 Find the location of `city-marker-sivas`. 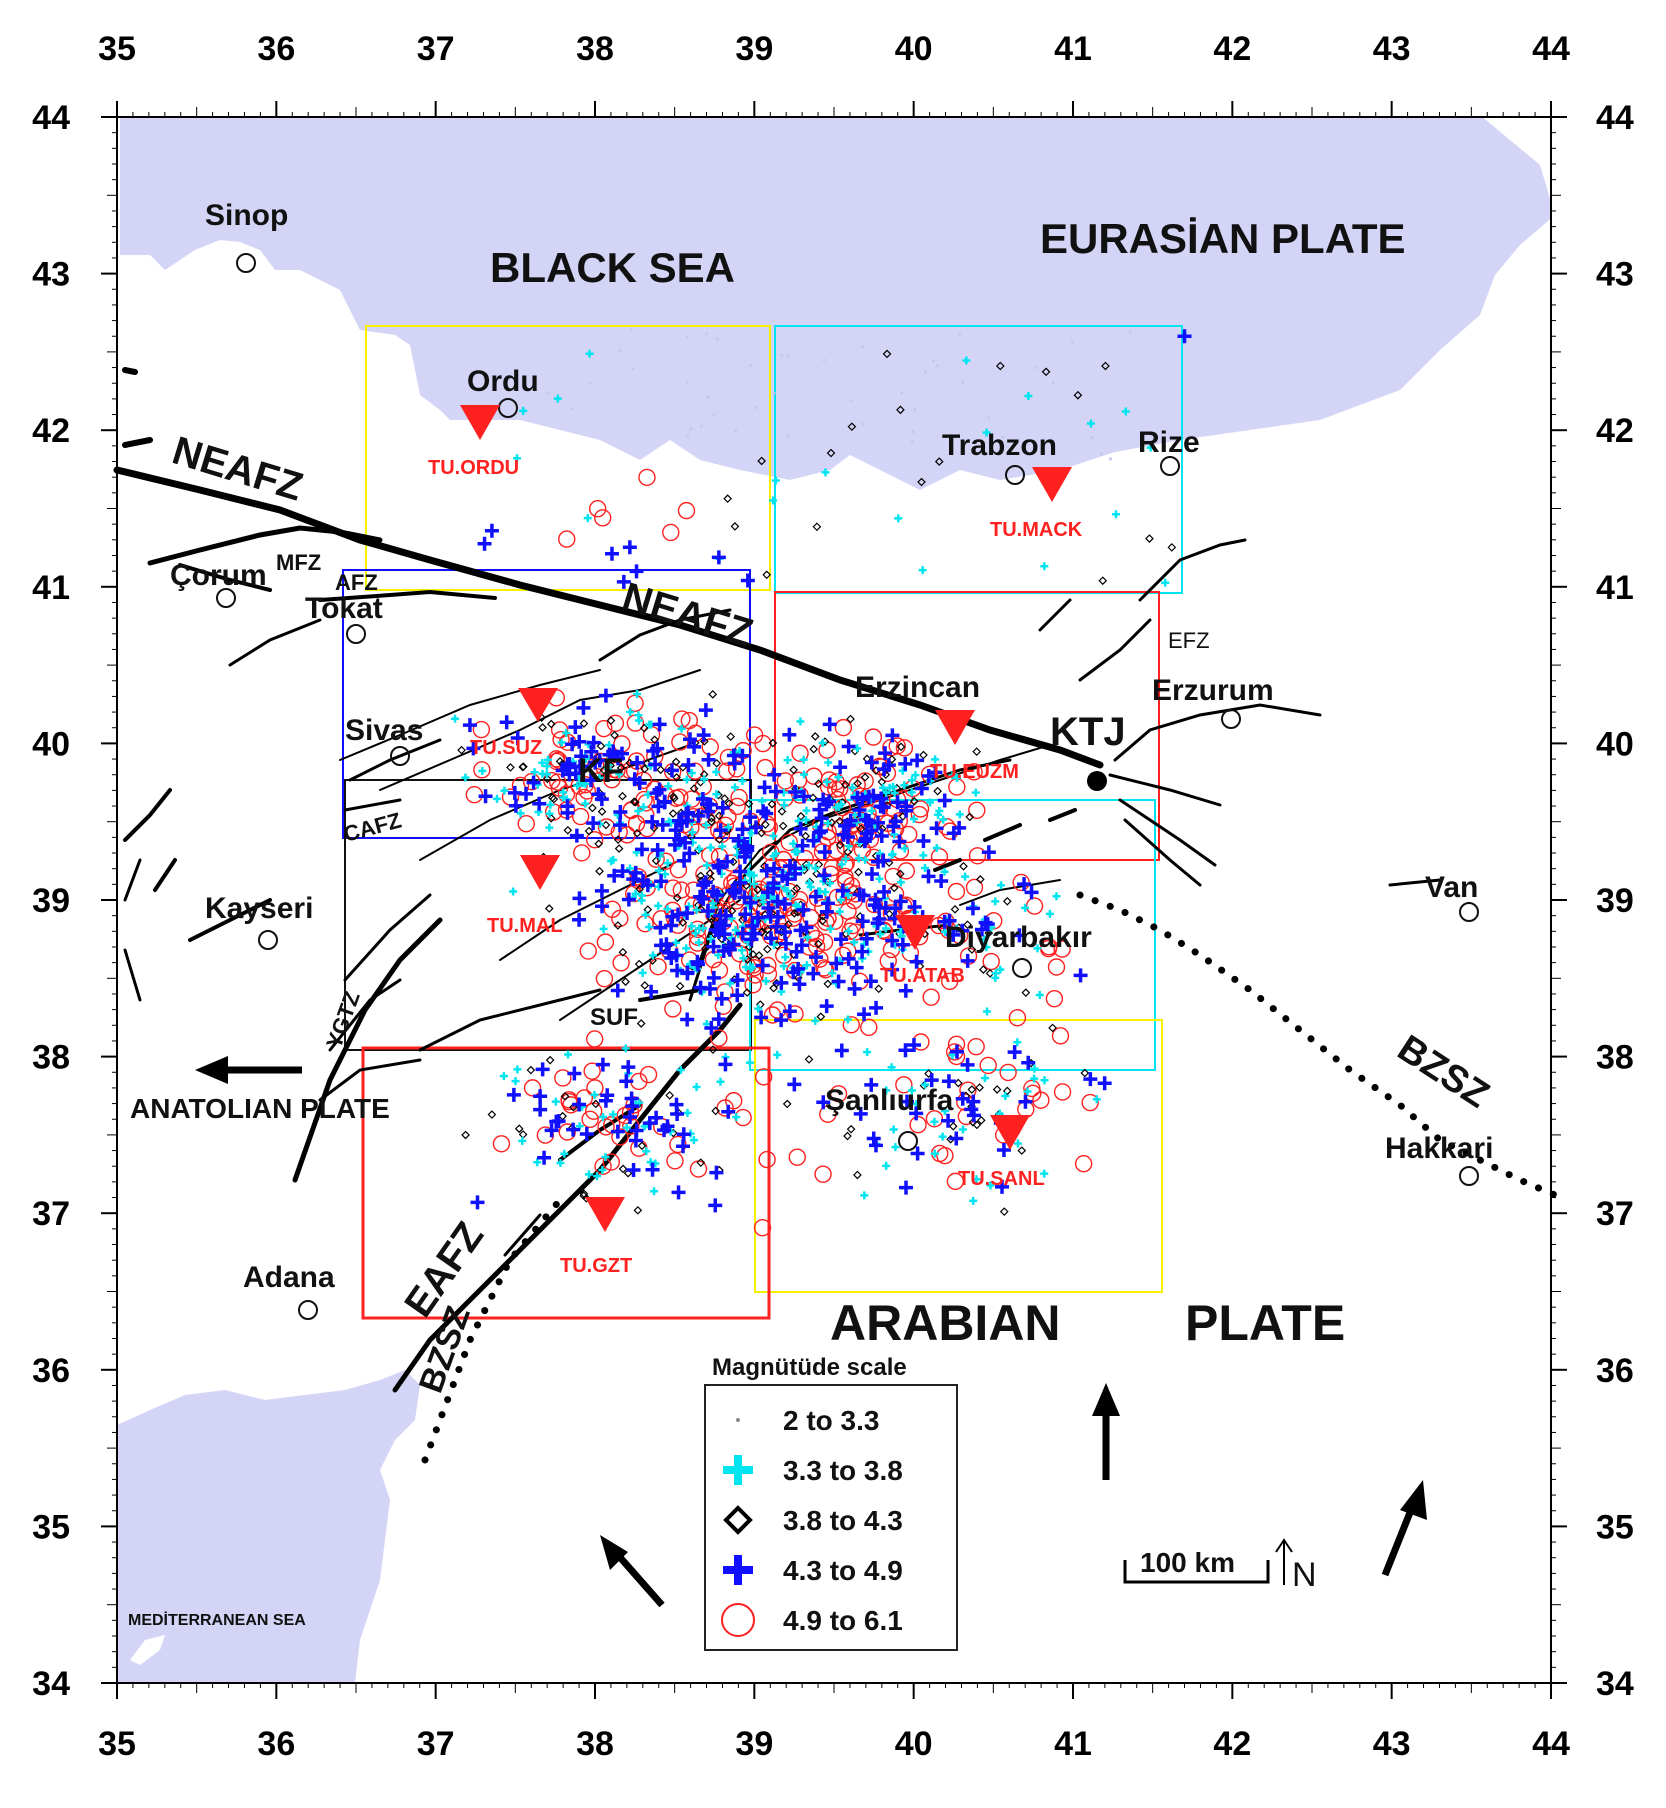

city-marker-sivas is located at coordinates (400, 756).